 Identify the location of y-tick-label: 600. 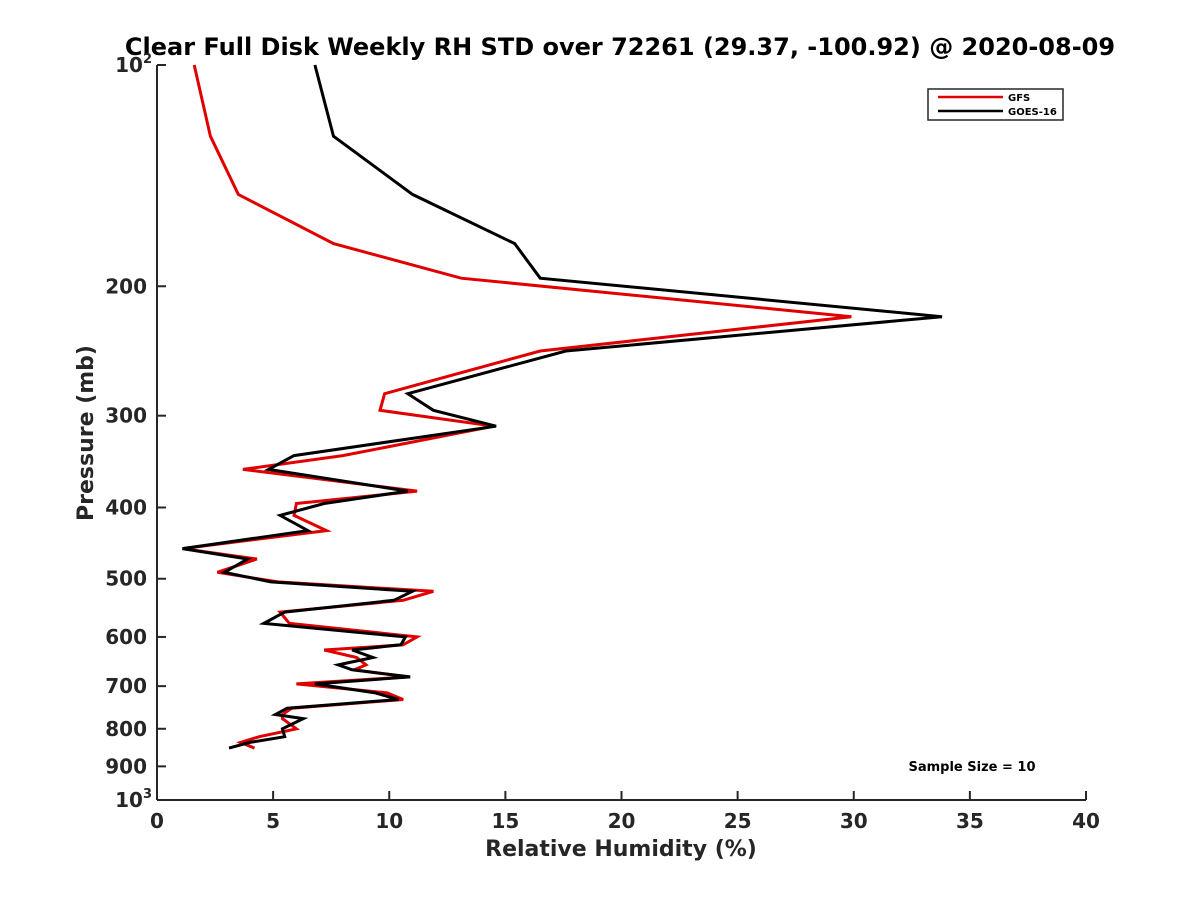
(126, 637).